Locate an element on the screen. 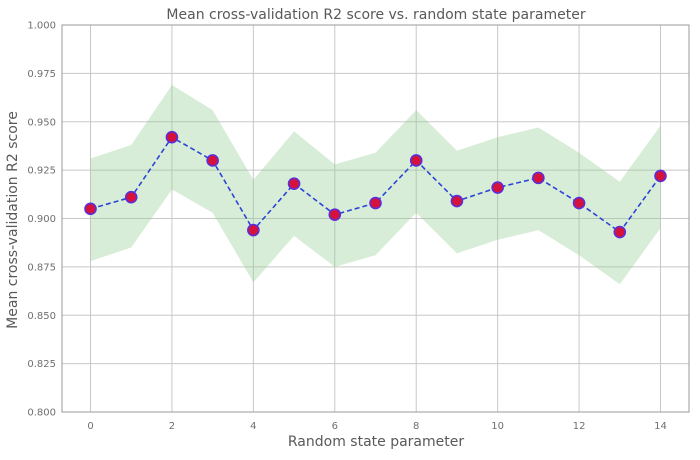 The height and width of the screenshot is (460, 700). y-tick-label: 0.925 is located at coordinates (41, 171).